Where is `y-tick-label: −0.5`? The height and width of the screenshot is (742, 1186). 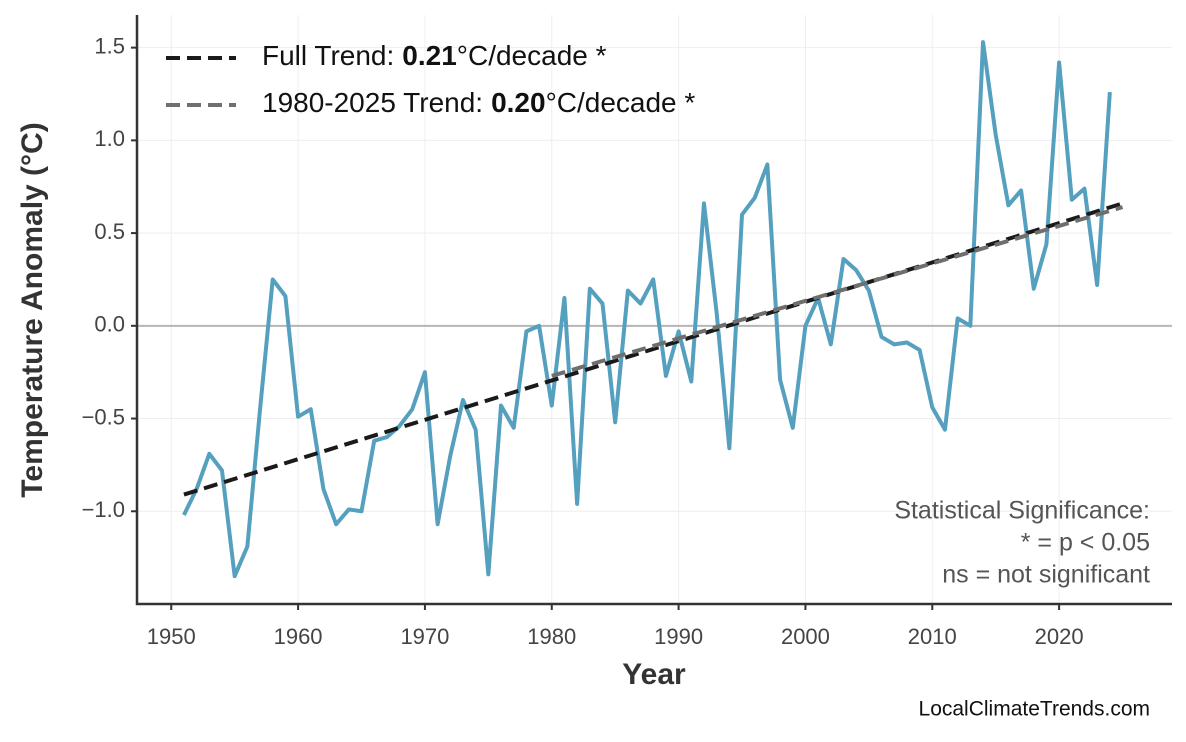
y-tick-label: −0.5 is located at coordinates (103, 416).